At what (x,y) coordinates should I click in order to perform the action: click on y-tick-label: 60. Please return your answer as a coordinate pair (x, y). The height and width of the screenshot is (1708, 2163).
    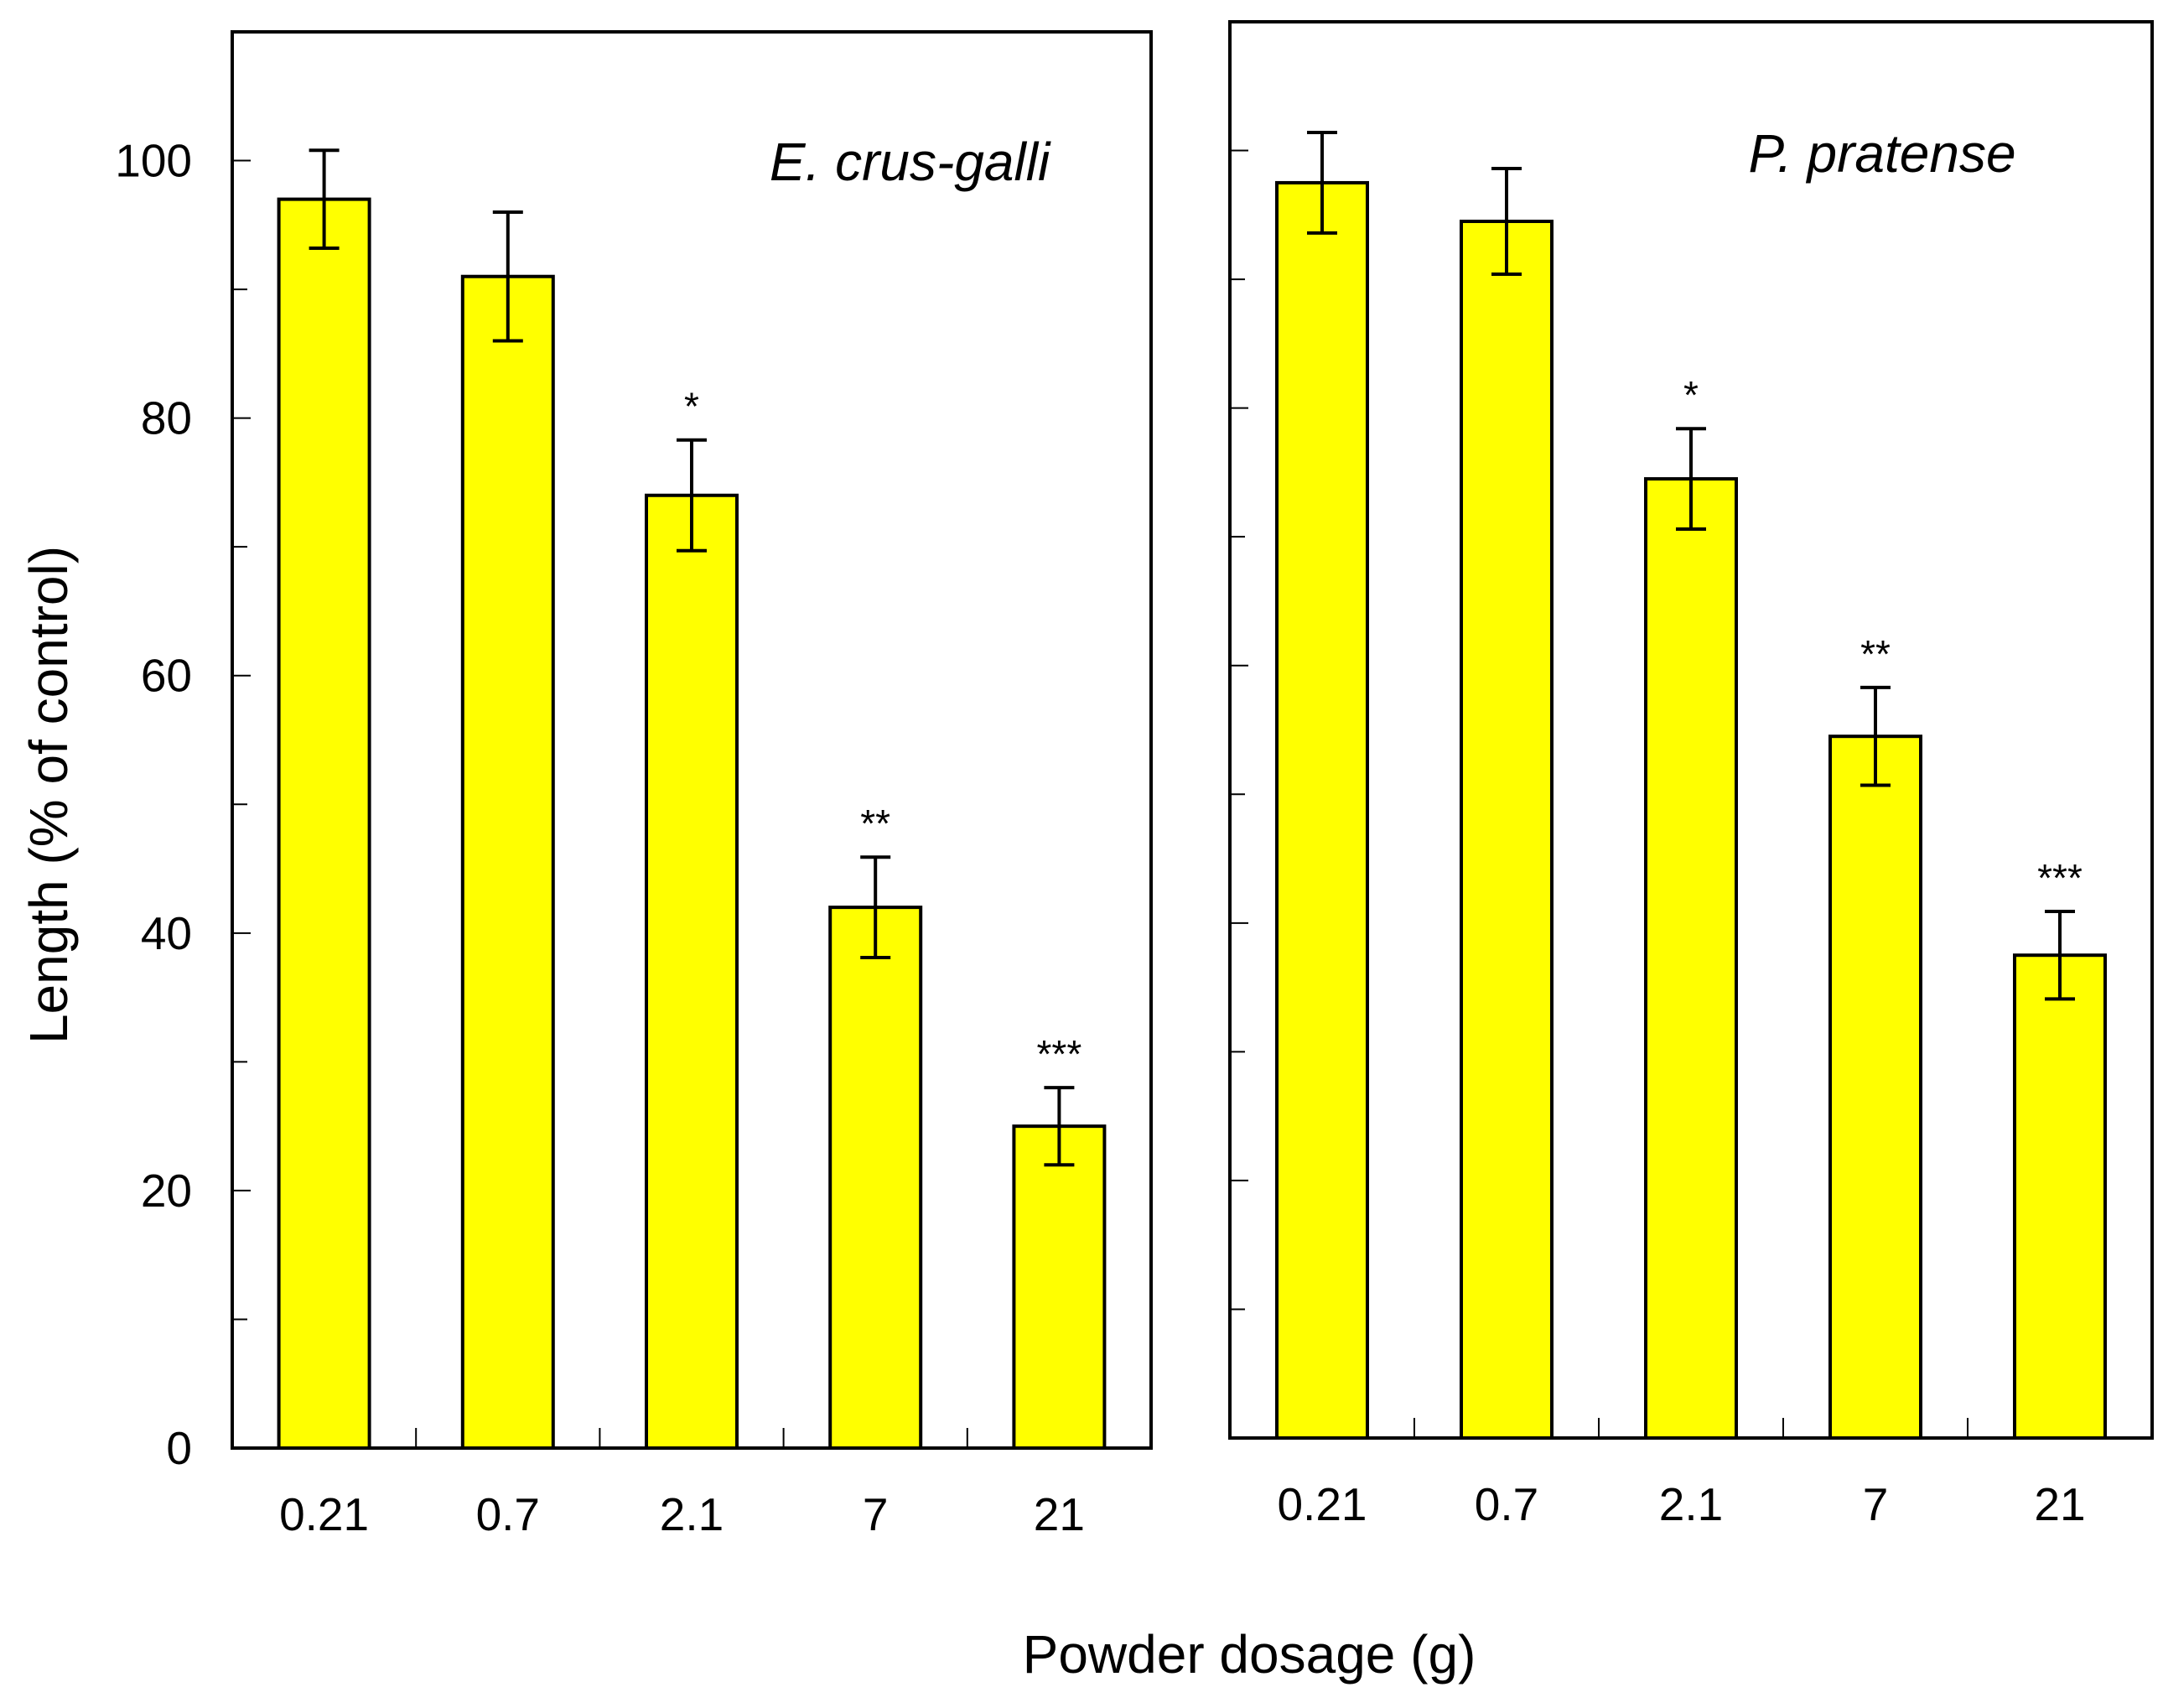
    Looking at the image, I should click on (166, 676).